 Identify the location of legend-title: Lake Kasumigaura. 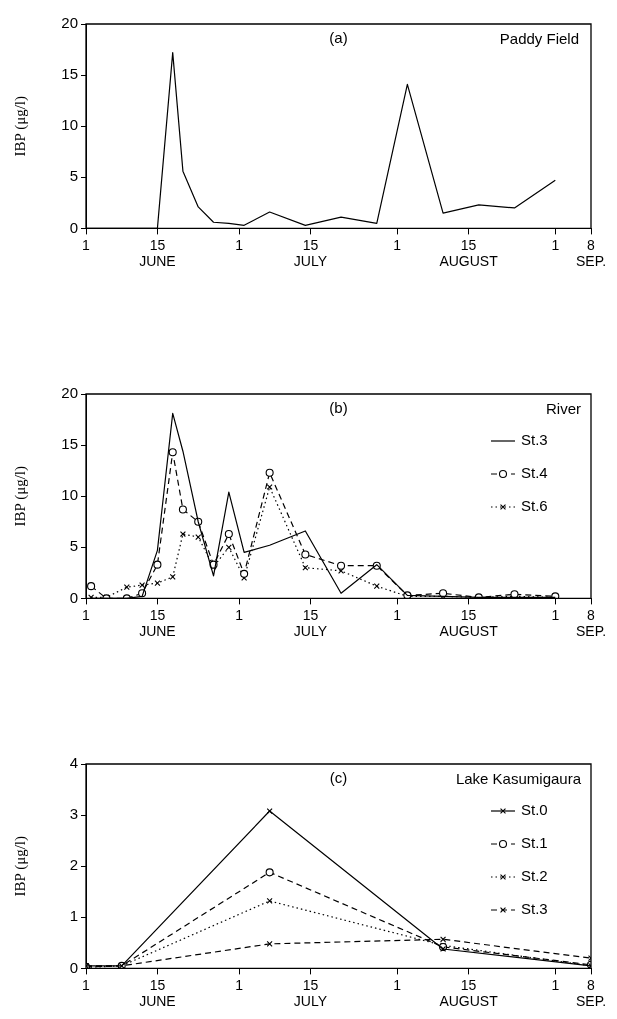
(518, 779).